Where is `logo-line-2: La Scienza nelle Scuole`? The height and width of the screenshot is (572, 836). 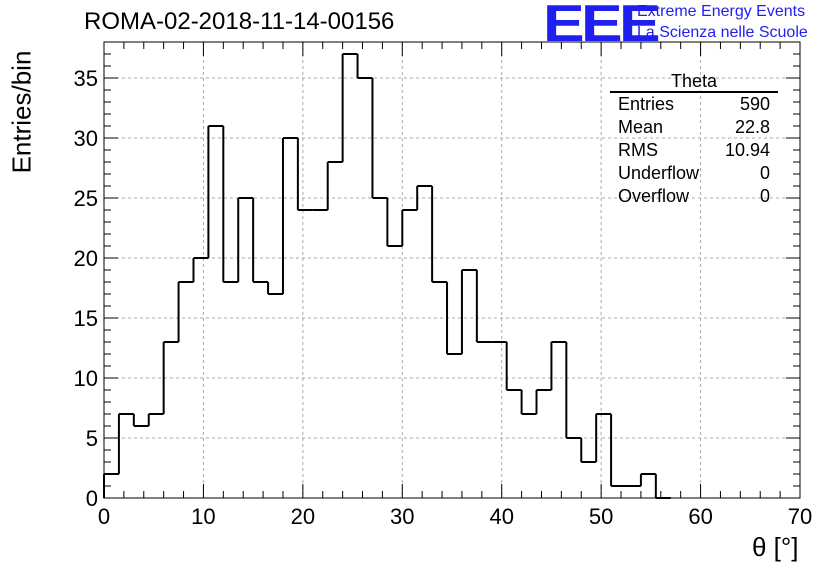 logo-line-2: La Scienza nelle Scuole is located at coordinates (722, 32).